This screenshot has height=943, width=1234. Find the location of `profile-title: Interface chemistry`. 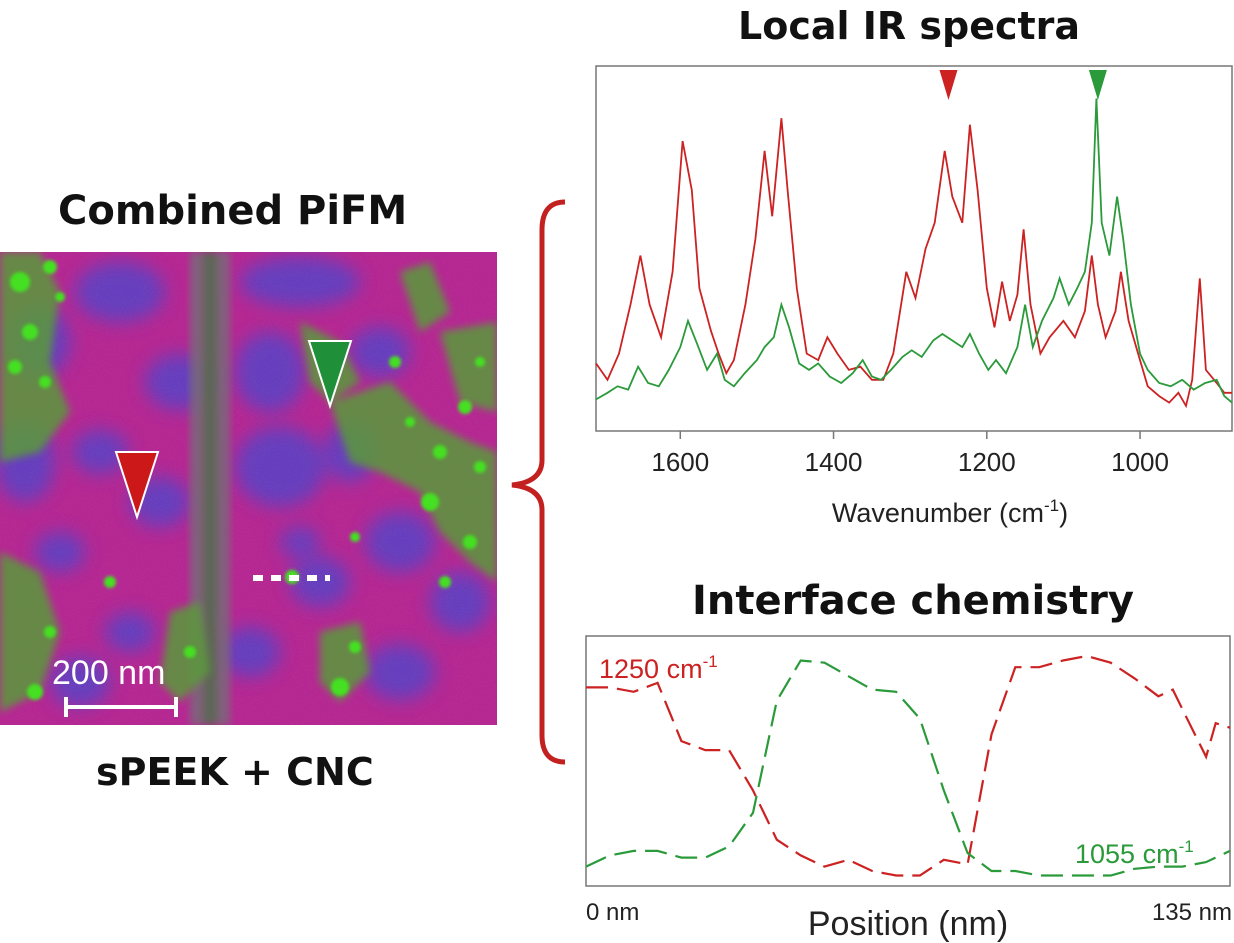

profile-title: Interface chemistry is located at coordinates (913, 601).